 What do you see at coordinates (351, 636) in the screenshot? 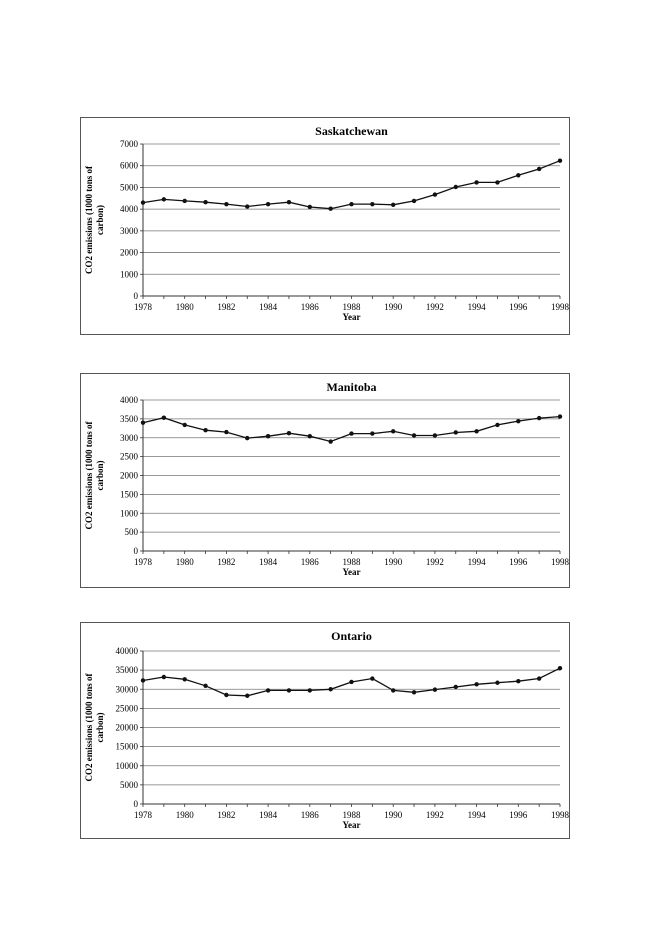
I see `chart-title: Ontario` at bounding box center [351, 636].